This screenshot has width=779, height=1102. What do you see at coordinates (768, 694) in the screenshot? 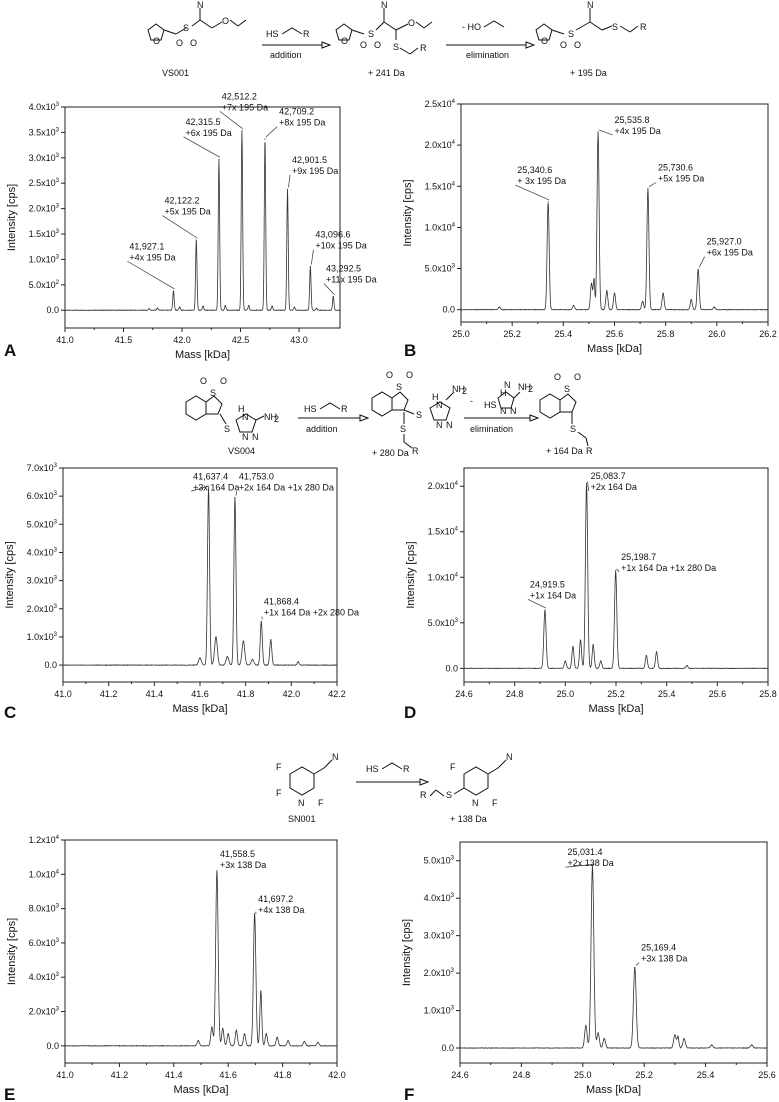
I see `x-tick-label: 25.8` at bounding box center [768, 694].